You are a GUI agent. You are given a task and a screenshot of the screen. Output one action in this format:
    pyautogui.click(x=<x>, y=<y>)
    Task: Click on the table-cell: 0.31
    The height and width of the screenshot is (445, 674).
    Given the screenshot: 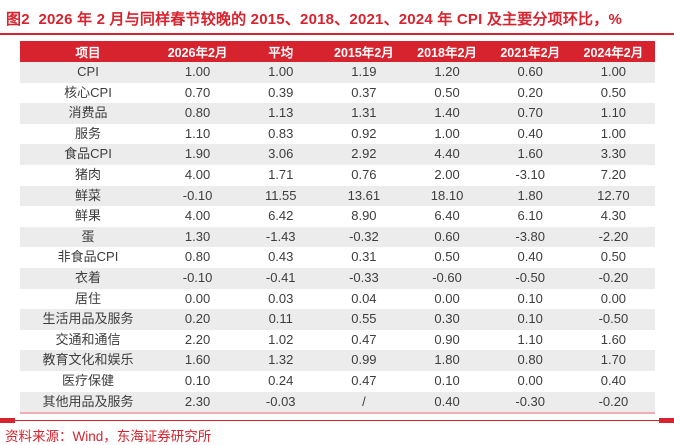 What is the action you would take?
    pyautogui.click(x=364, y=257)
    